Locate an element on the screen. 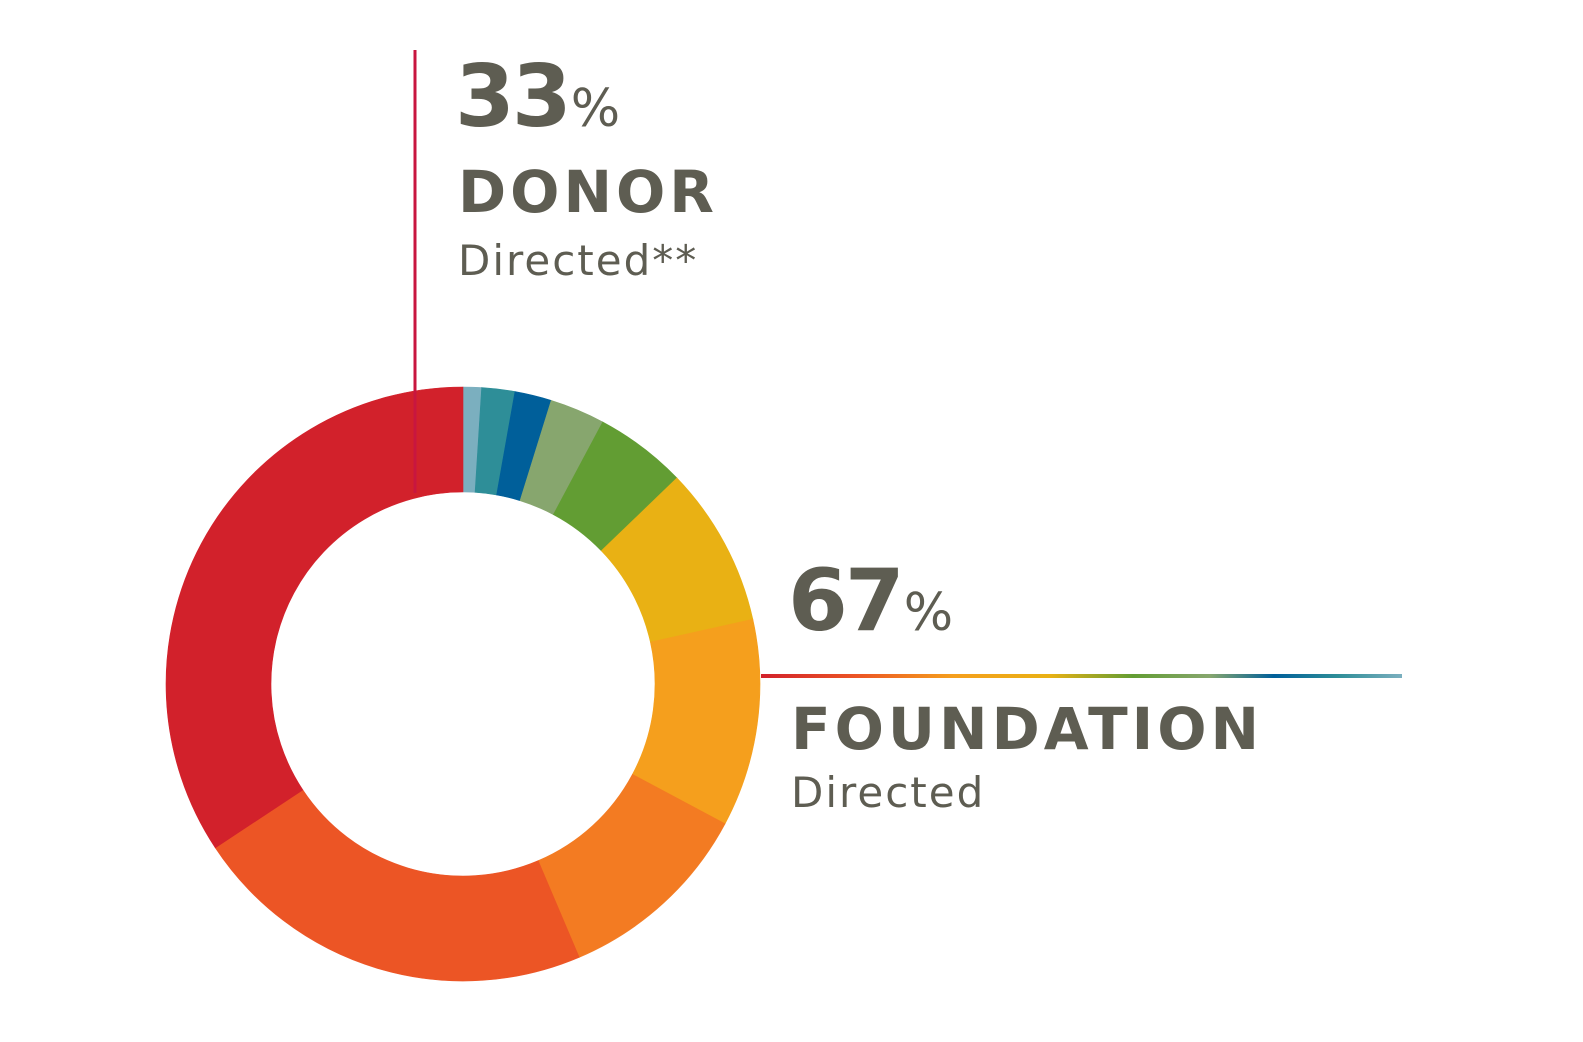  donor-title: DONOR is located at coordinates (588, 192).